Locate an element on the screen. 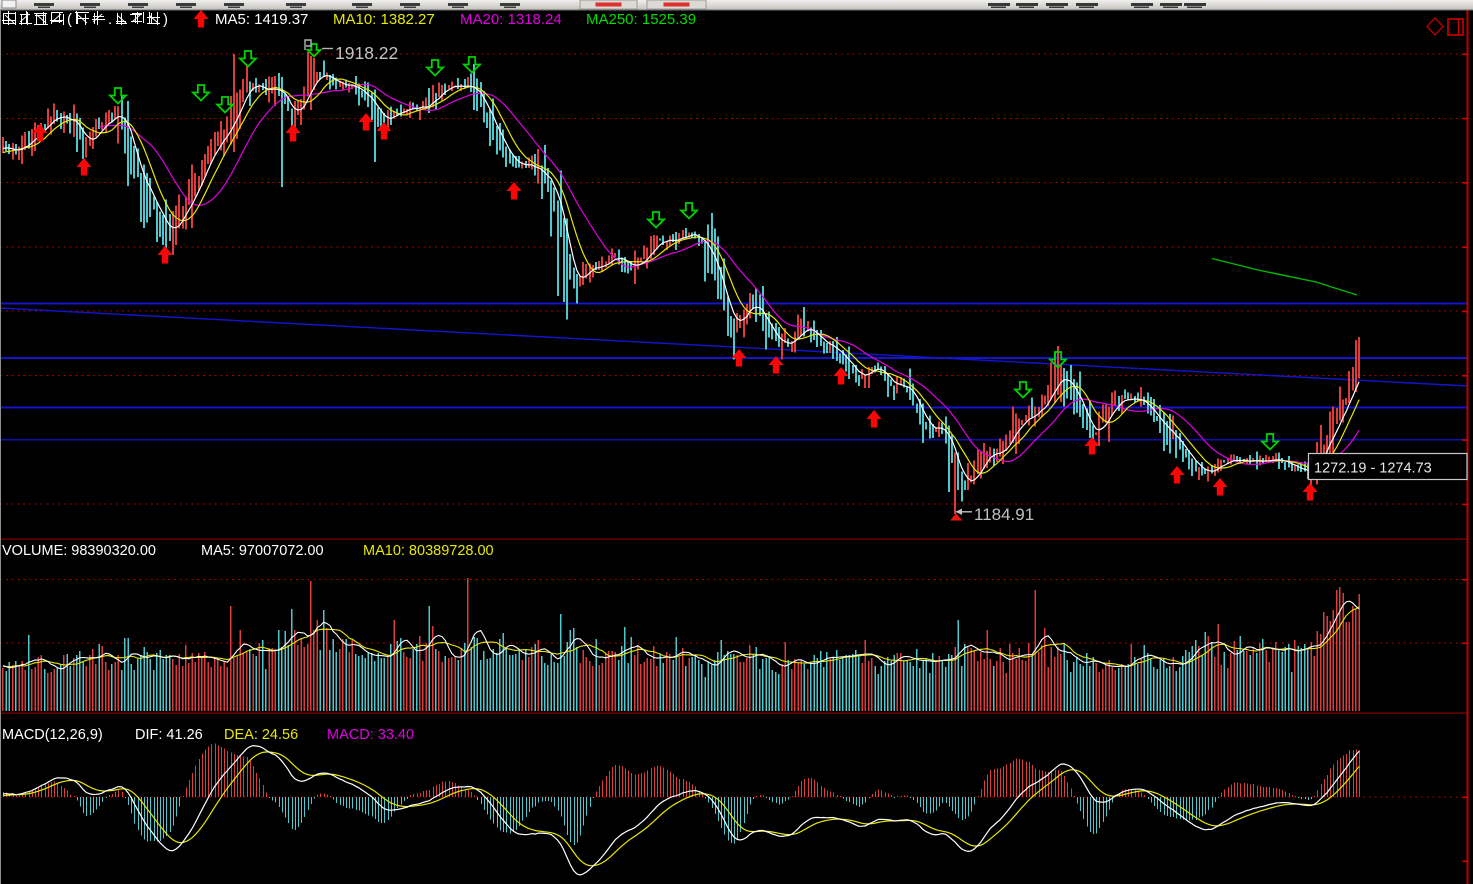 The image size is (1473, 884). svg-text: MA20: 1318.24 is located at coordinates (511, 19).